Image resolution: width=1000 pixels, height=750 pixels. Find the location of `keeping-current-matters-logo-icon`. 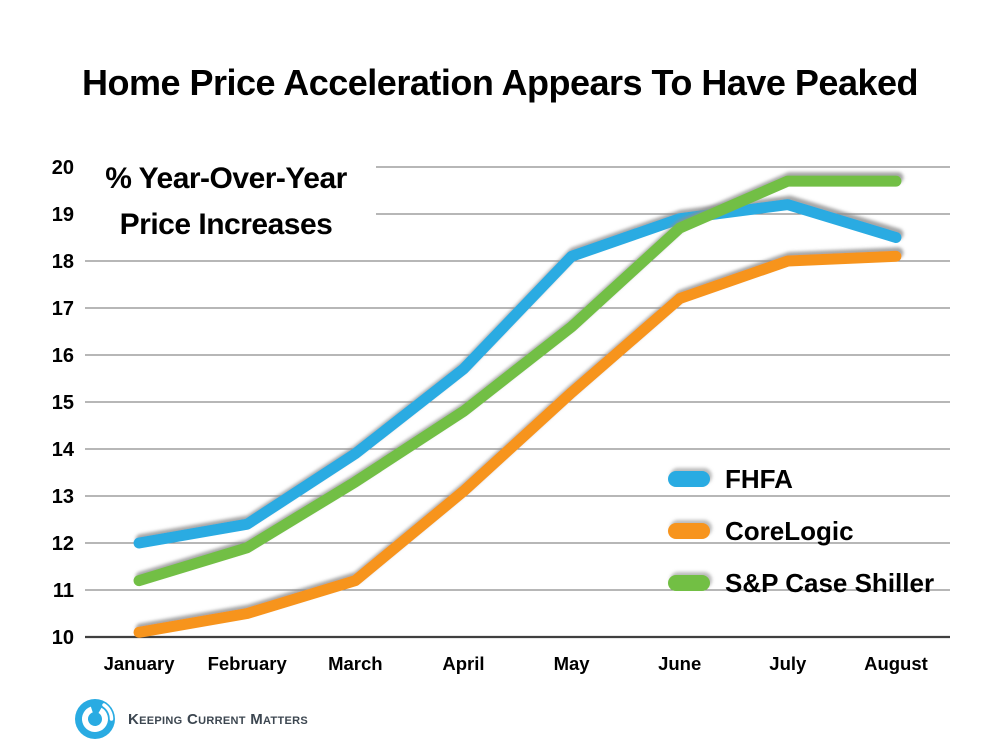

keeping-current-matters-logo-icon is located at coordinates (95, 719).